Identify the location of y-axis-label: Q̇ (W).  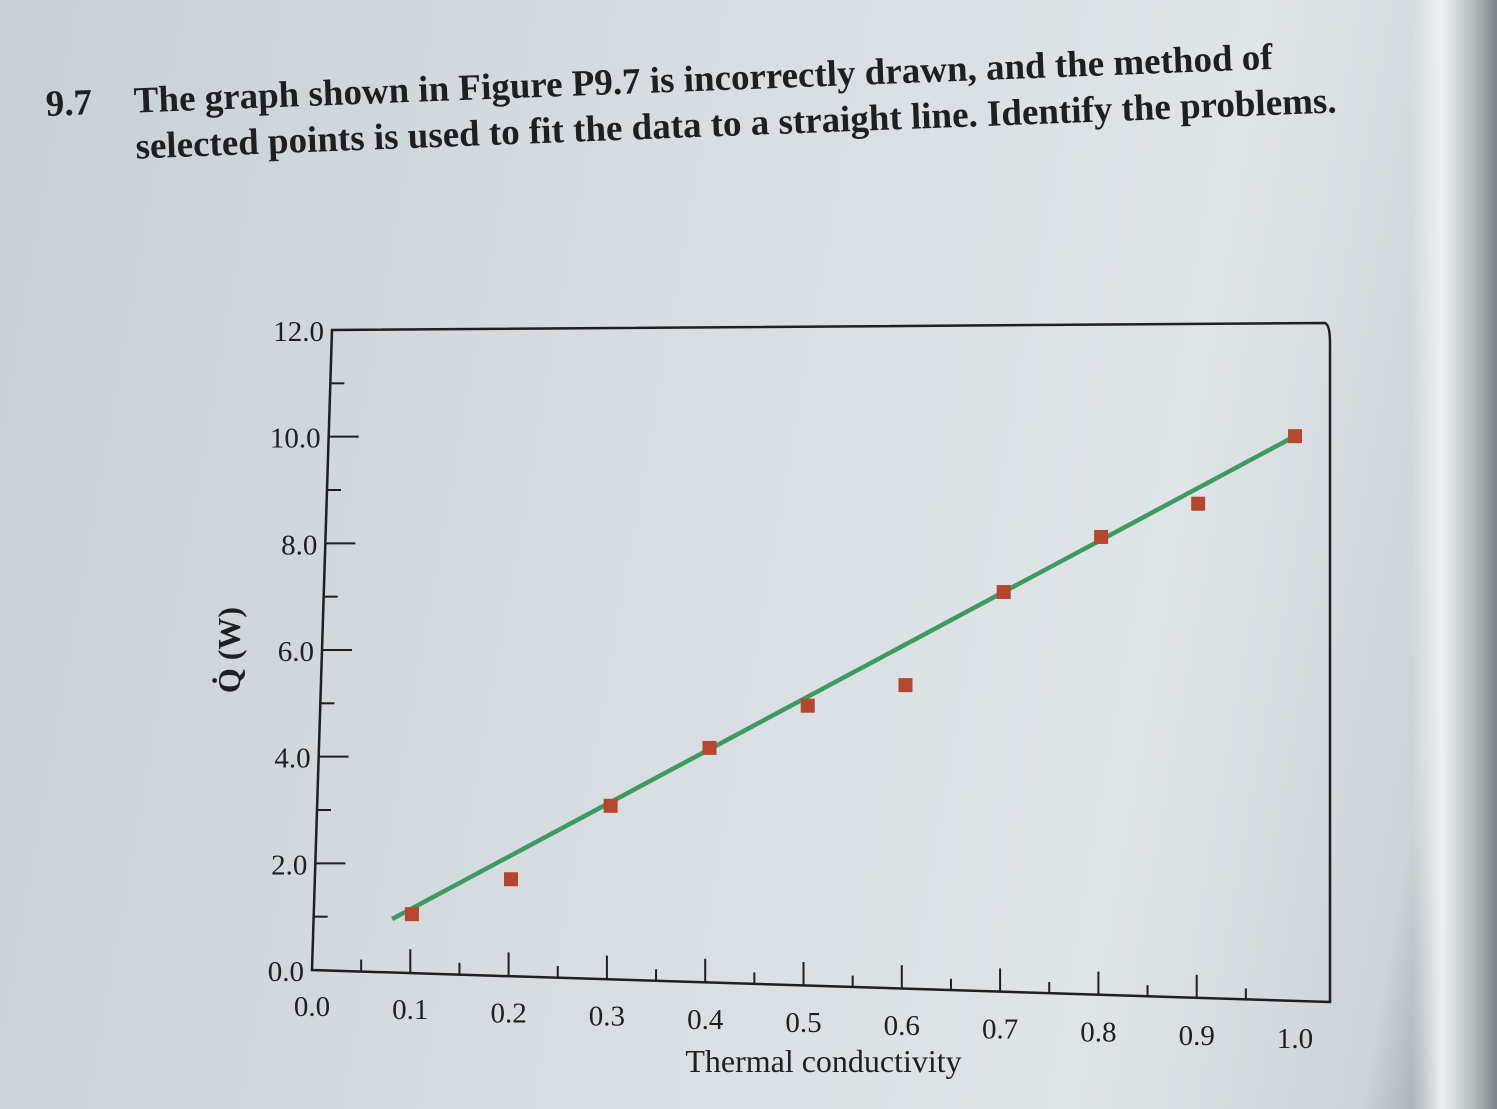
(229, 650).